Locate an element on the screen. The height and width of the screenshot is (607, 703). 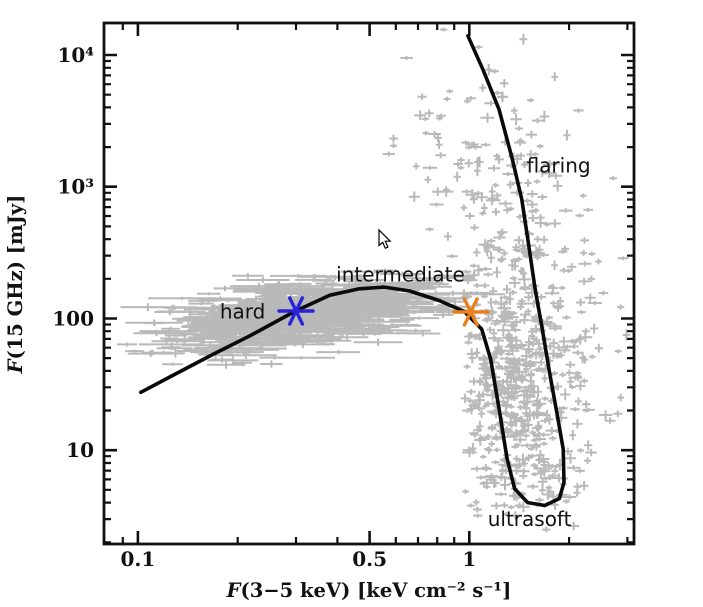
x-tick-label-1: 0.5 is located at coordinates (369, 559).